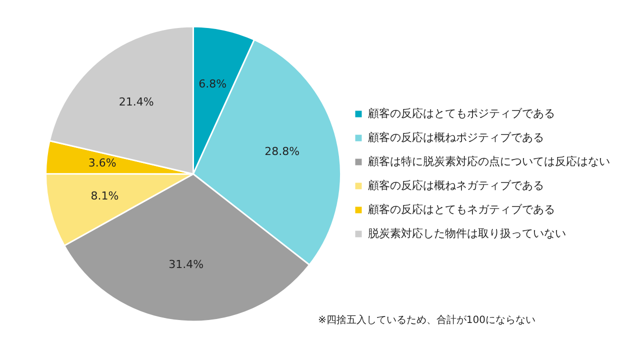 The image size is (640, 348). Describe the element at coordinates (186, 265) in the screenshot. I see `data-label: 31.4%` at that location.